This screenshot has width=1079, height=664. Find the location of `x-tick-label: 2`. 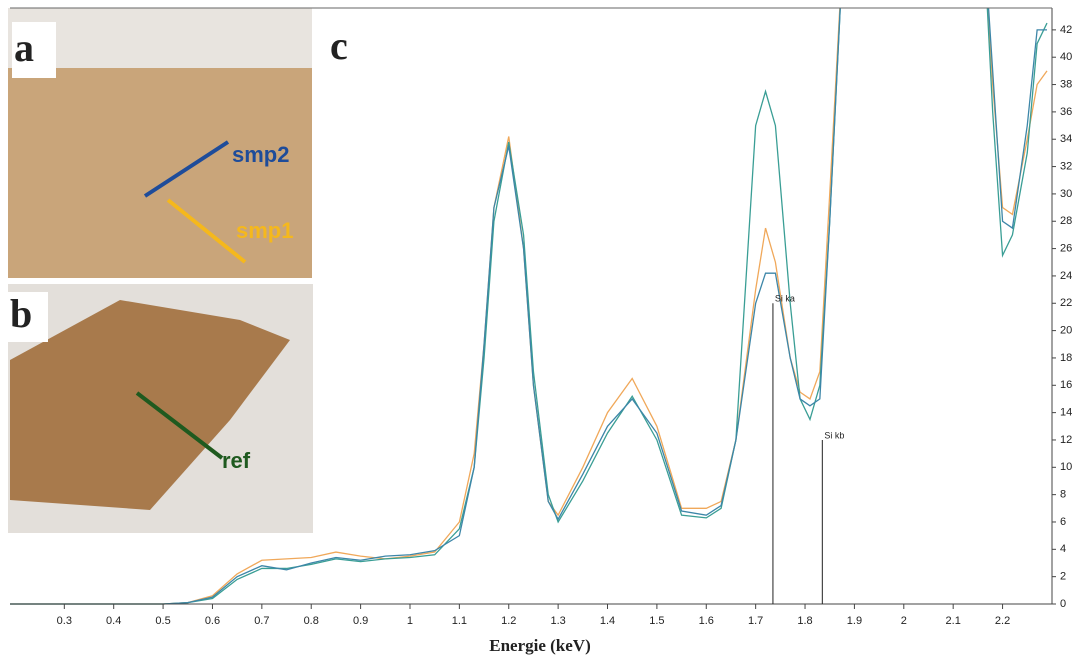

x-tick-label: 2 is located at coordinates (904, 621).